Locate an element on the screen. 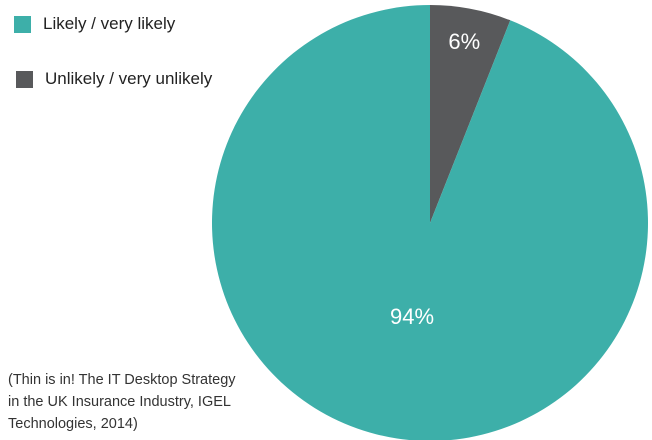  legend-item-unlikely: Unlikely / very unlikely is located at coordinates (114, 79).